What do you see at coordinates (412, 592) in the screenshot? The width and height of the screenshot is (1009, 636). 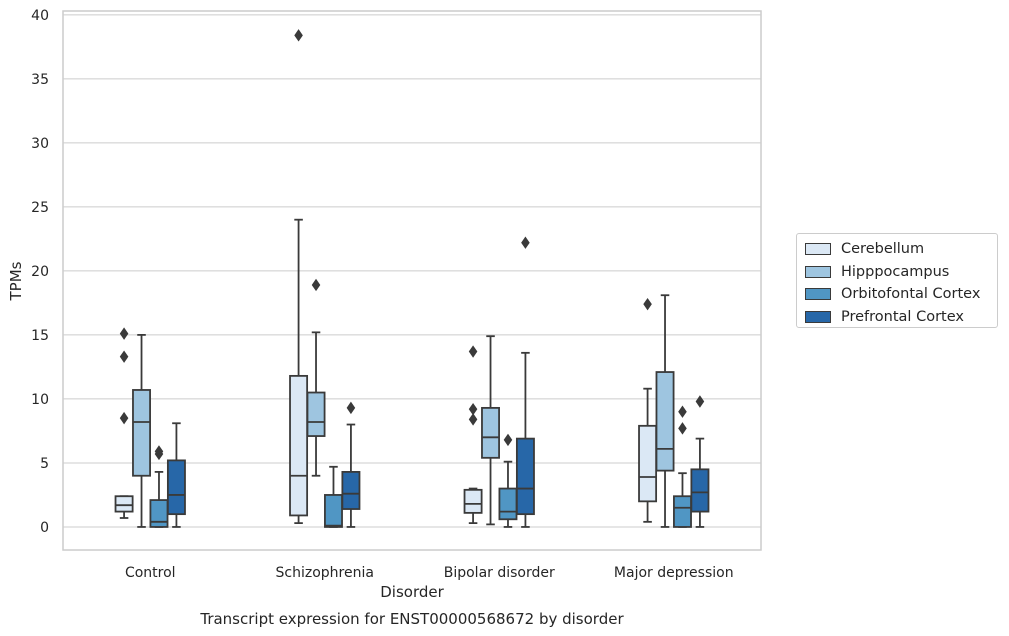 I see `x-axis-label: Disorder` at bounding box center [412, 592].